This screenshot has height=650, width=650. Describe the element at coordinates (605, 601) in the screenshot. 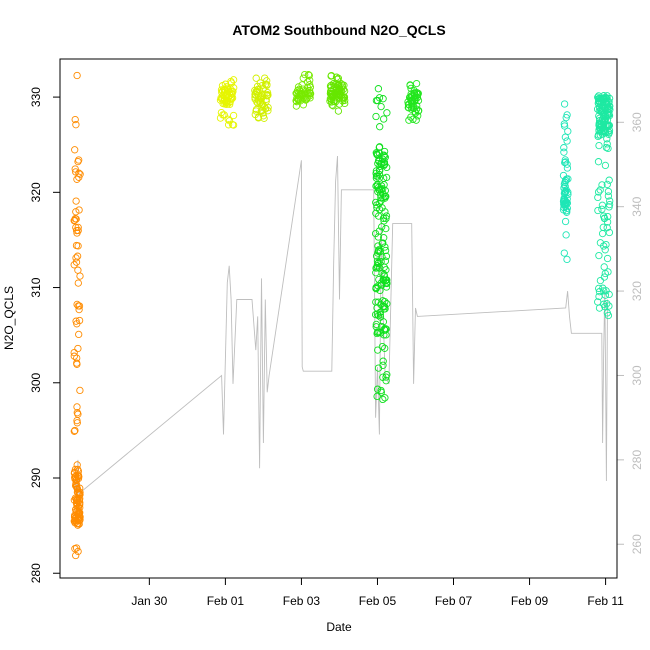

I see `x-tick-label: Feb 11` at that location.